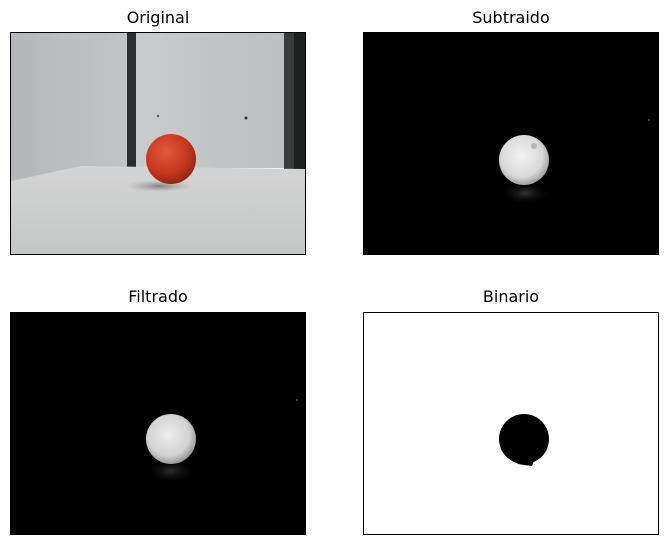 Image resolution: width=668 pixels, height=545 pixels. I want to click on panel-title-original: Original, so click(158, 17).